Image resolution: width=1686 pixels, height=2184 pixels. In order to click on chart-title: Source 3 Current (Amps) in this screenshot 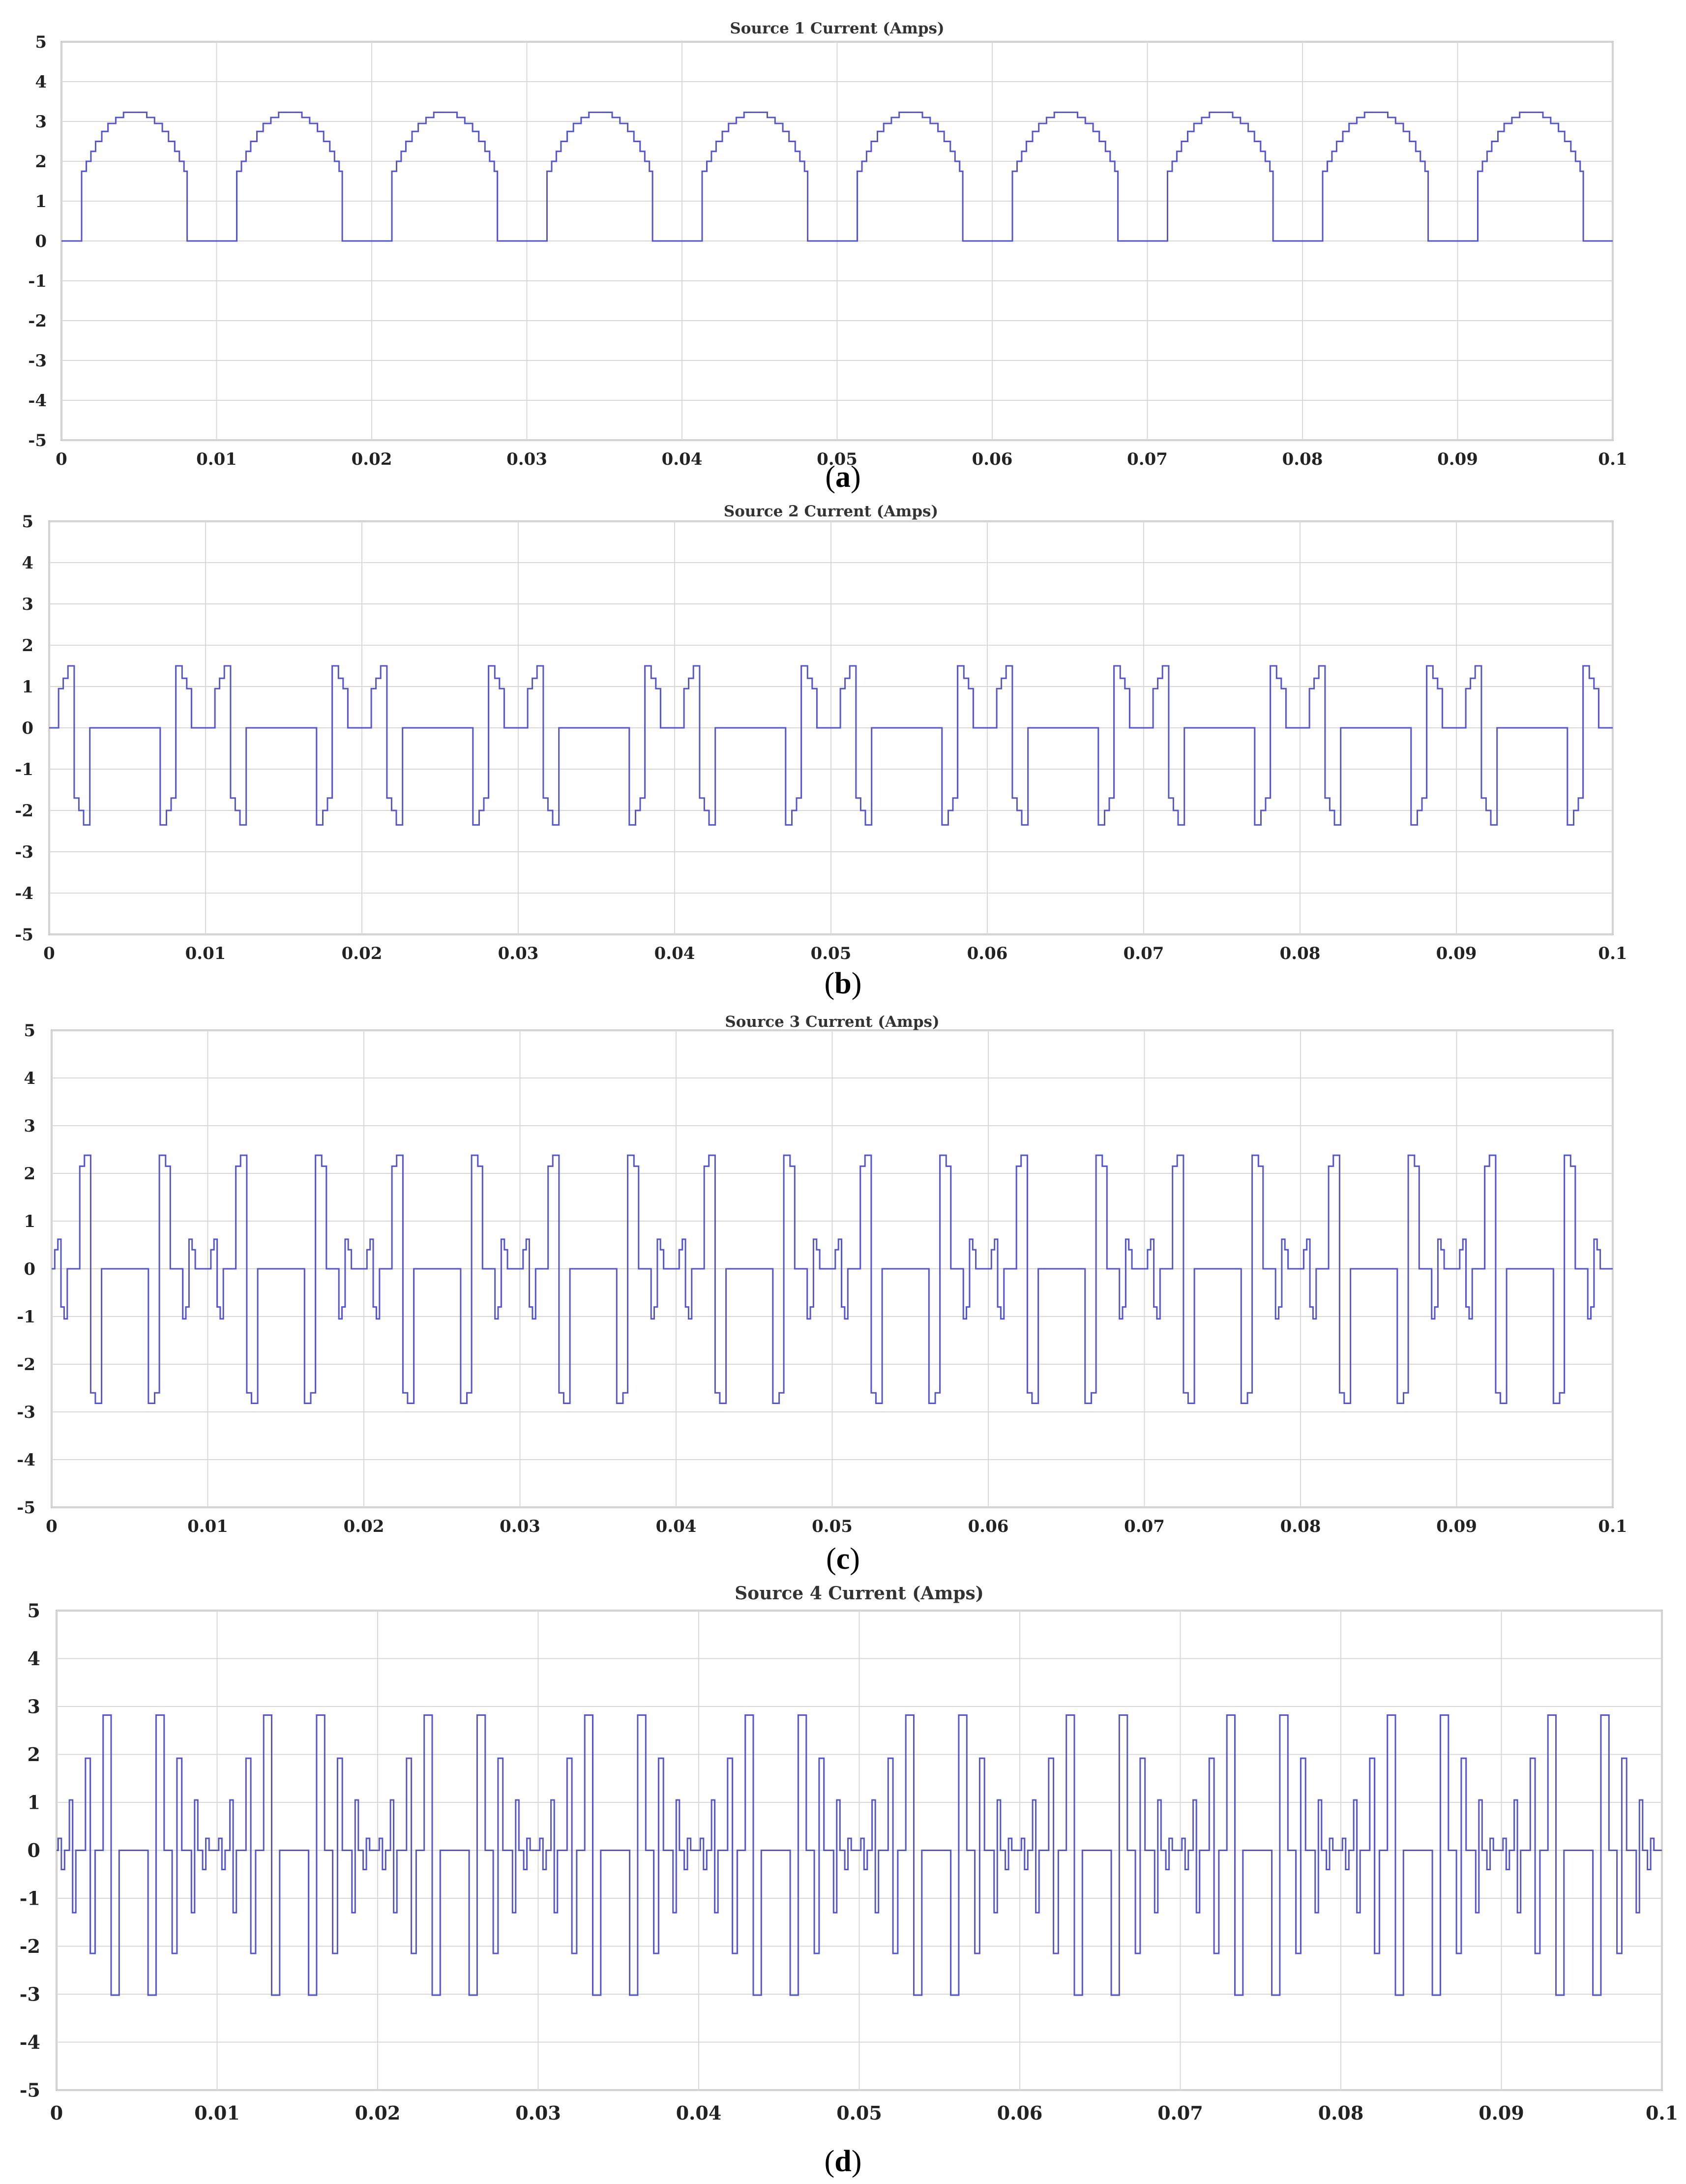, I will do `click(832, 1022)`.